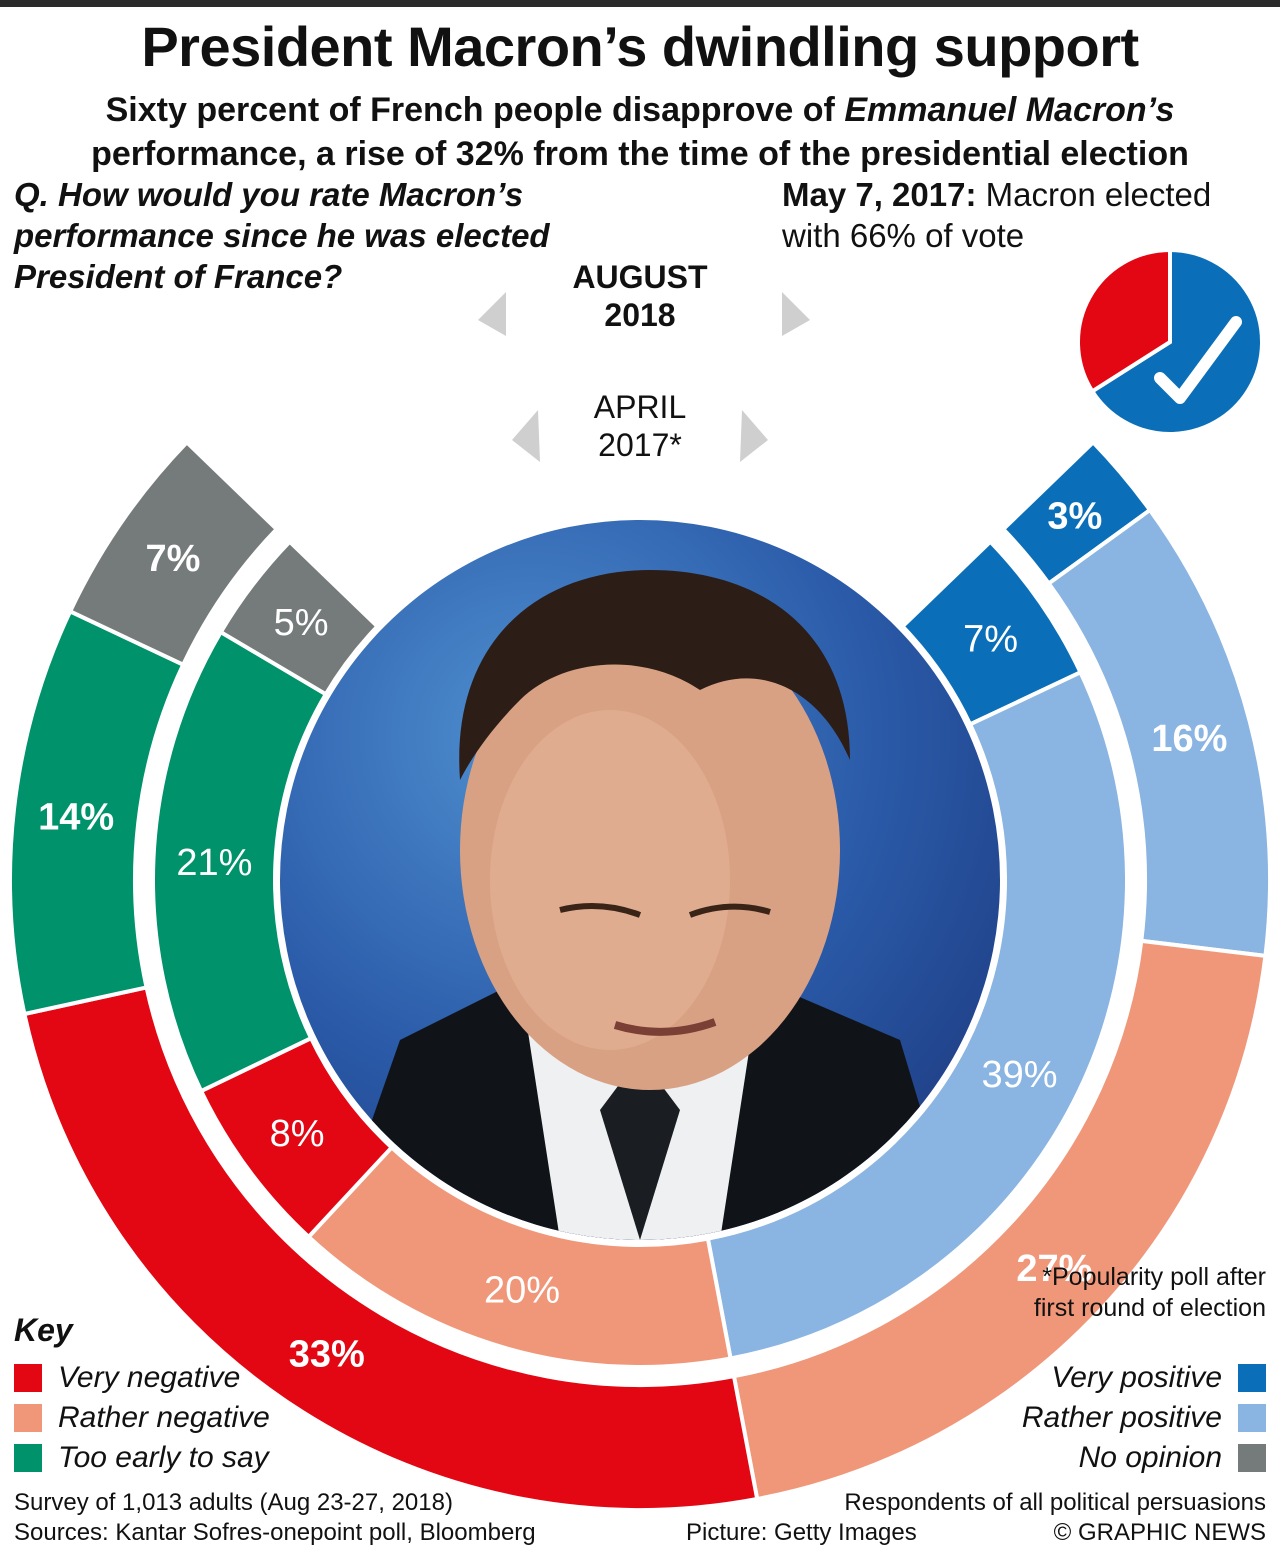  What do you see at coordinates (1124, 321) in the screenshot?
I see `pie-slice-other` at bounding box center [1124, 321].